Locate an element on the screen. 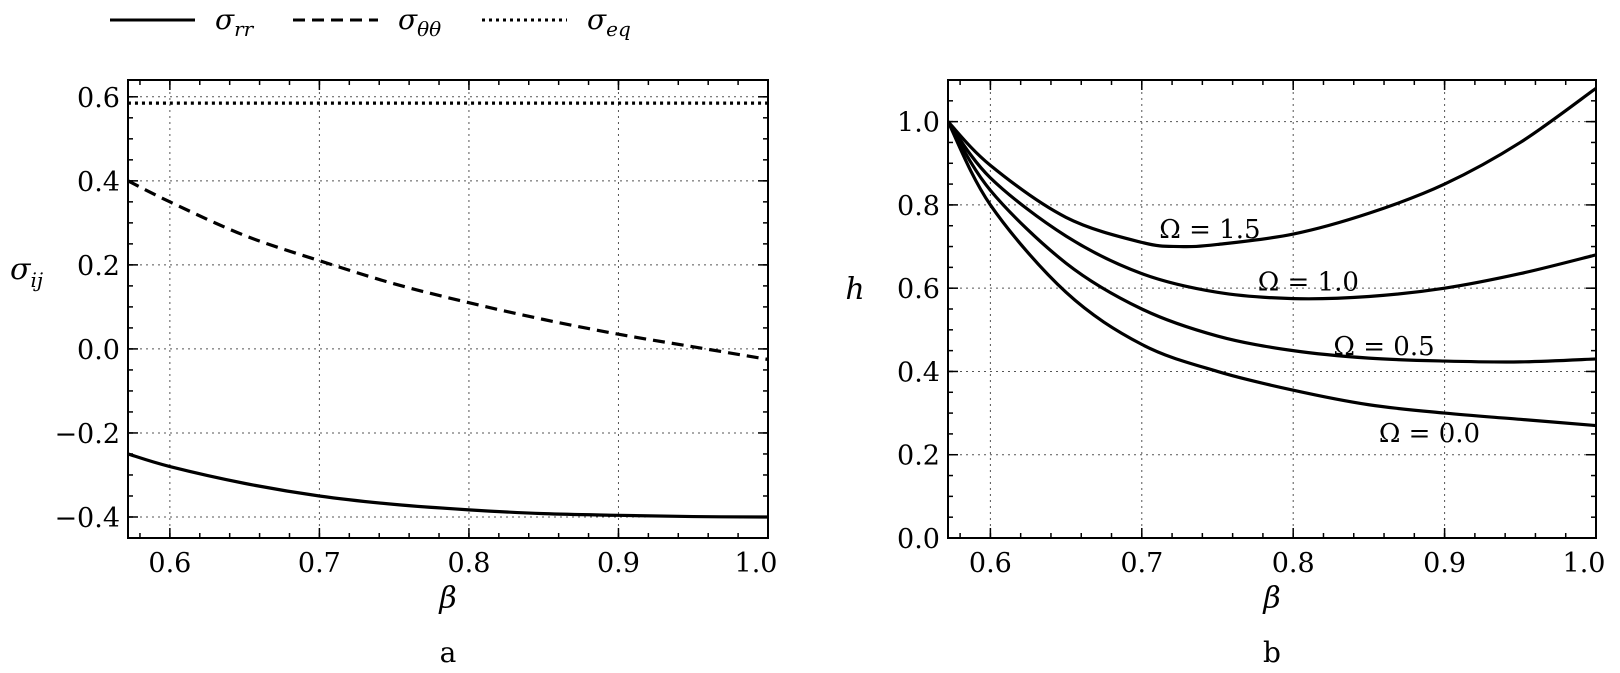  legend-label-sigma_rr: σrr is located at coordinates (235, 22).